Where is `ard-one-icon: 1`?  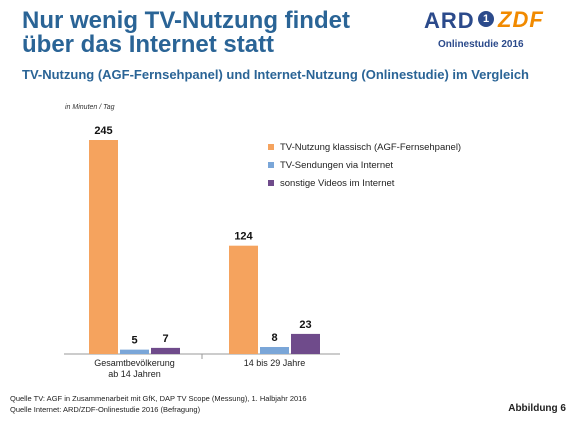
ard-one-icon: 1 is located at coordinates (486, 19).